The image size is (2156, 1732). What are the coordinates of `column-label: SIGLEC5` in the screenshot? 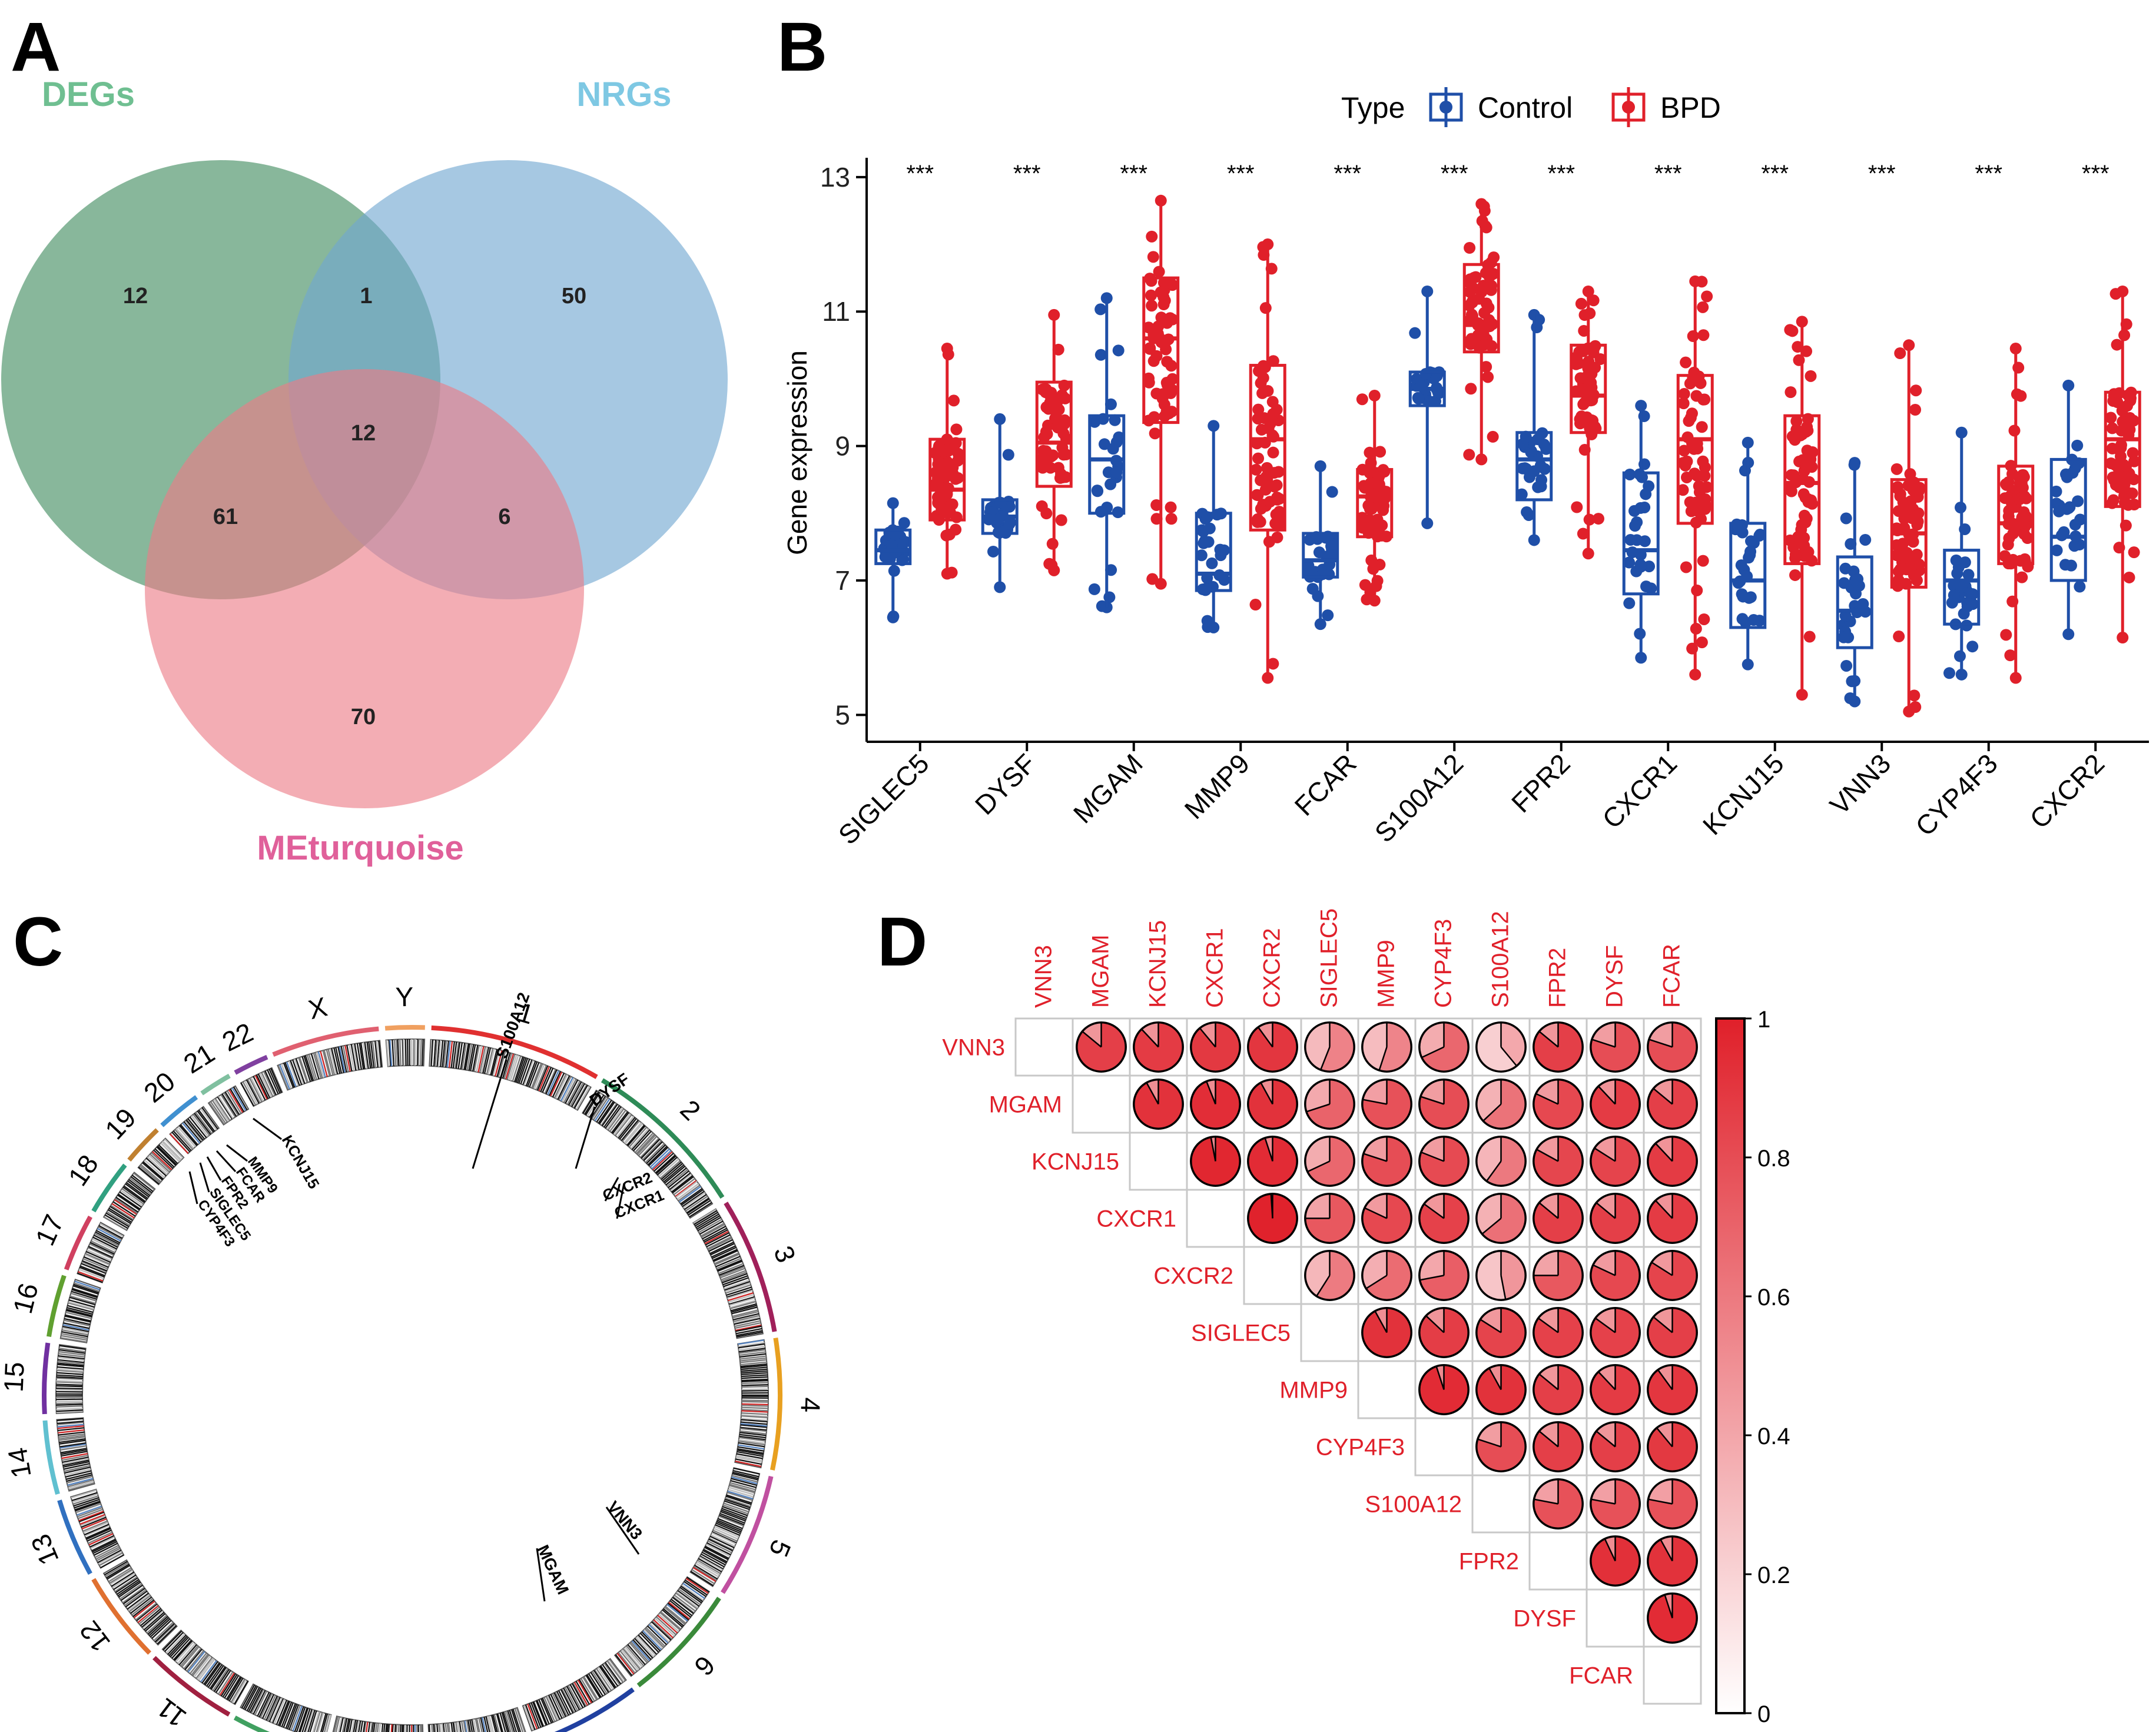 It's located at (1329, 958).